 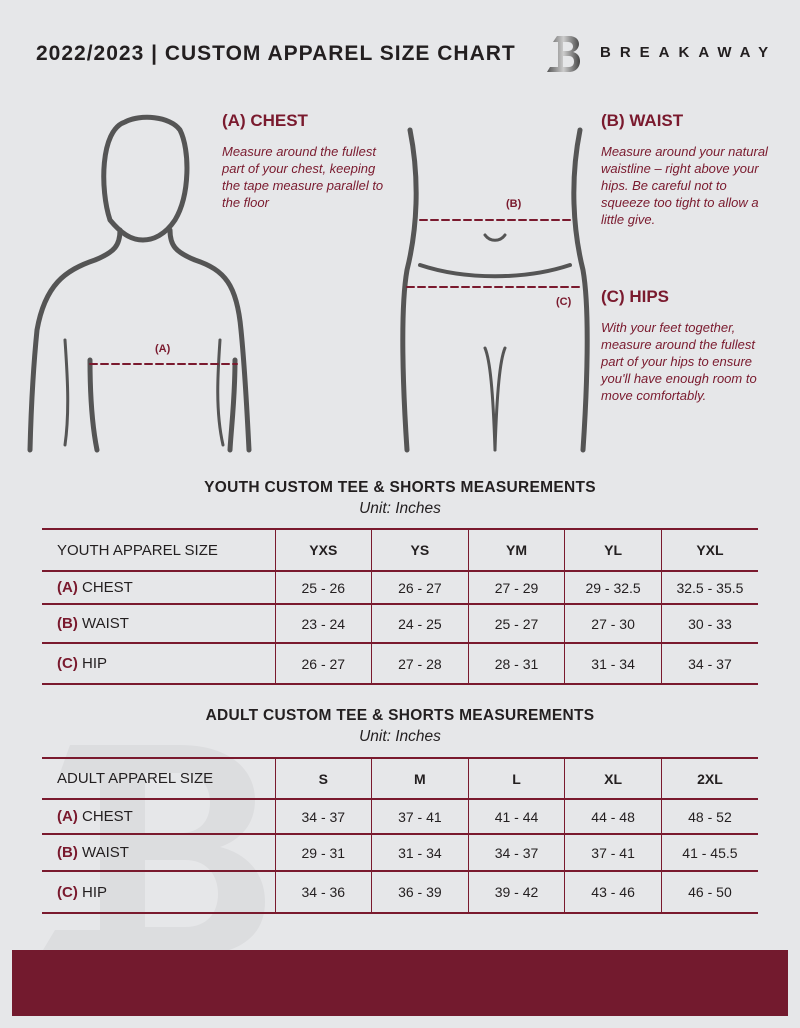 What do you see at coordinates (516, 550) in the screenshot?
I see `size-header: YM` at bounding box center [516, 550].